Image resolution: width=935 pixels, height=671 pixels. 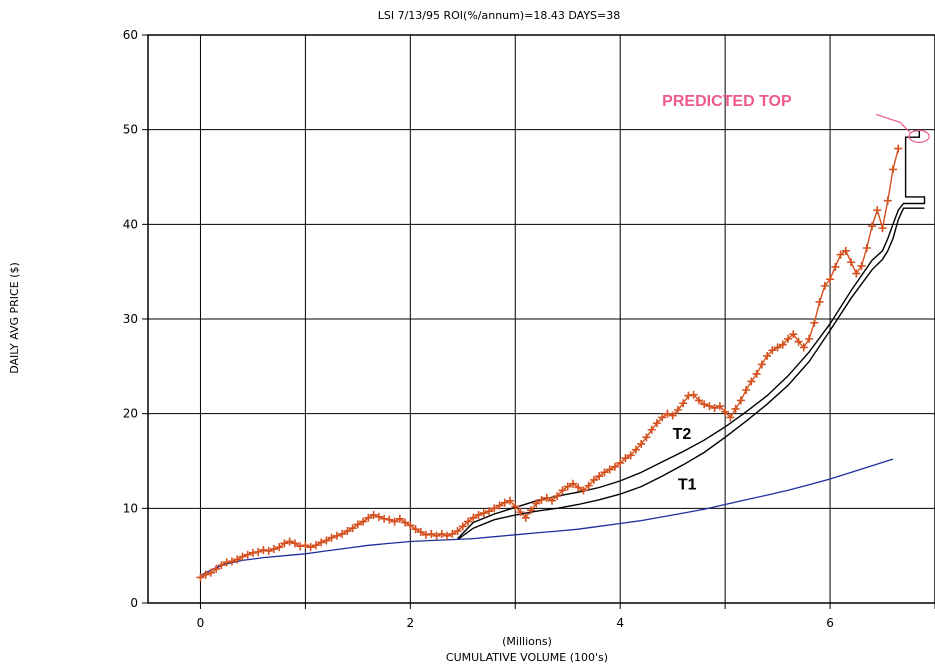 What do you see at coordinates (515, 623) in the screenshot?
I see `x-tick-labels: 0 2 4 6` at bounding box center [515, 623].